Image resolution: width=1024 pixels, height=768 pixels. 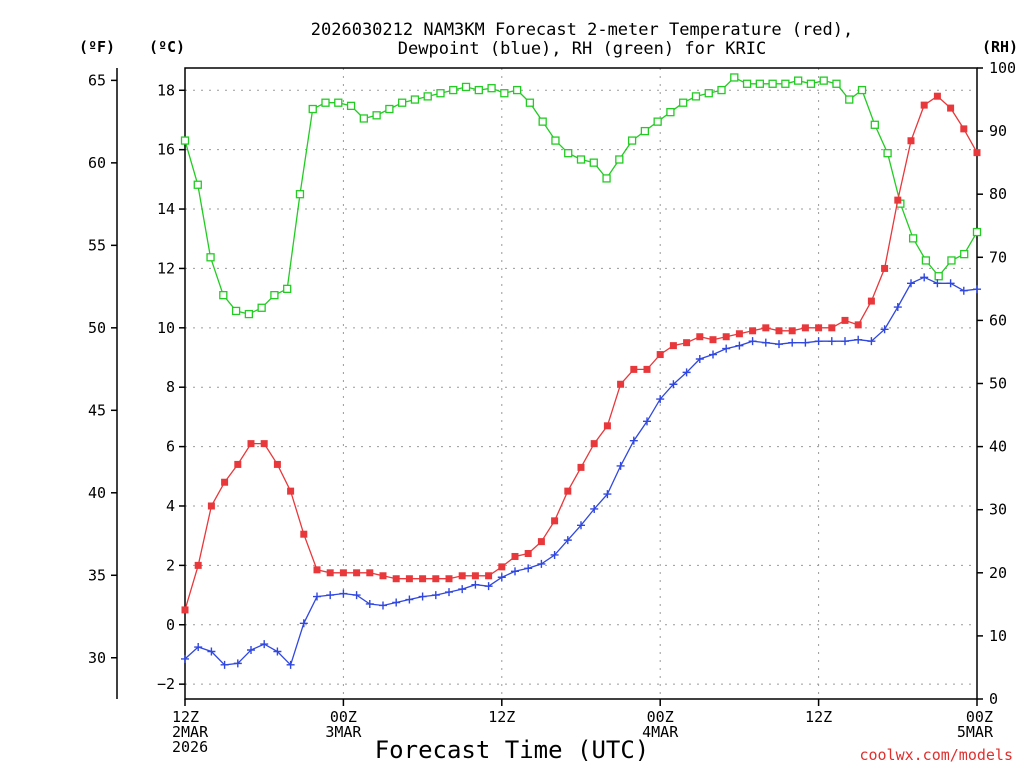 I want to click on celsius-tick-label: 18, so click(x=166, y=90).